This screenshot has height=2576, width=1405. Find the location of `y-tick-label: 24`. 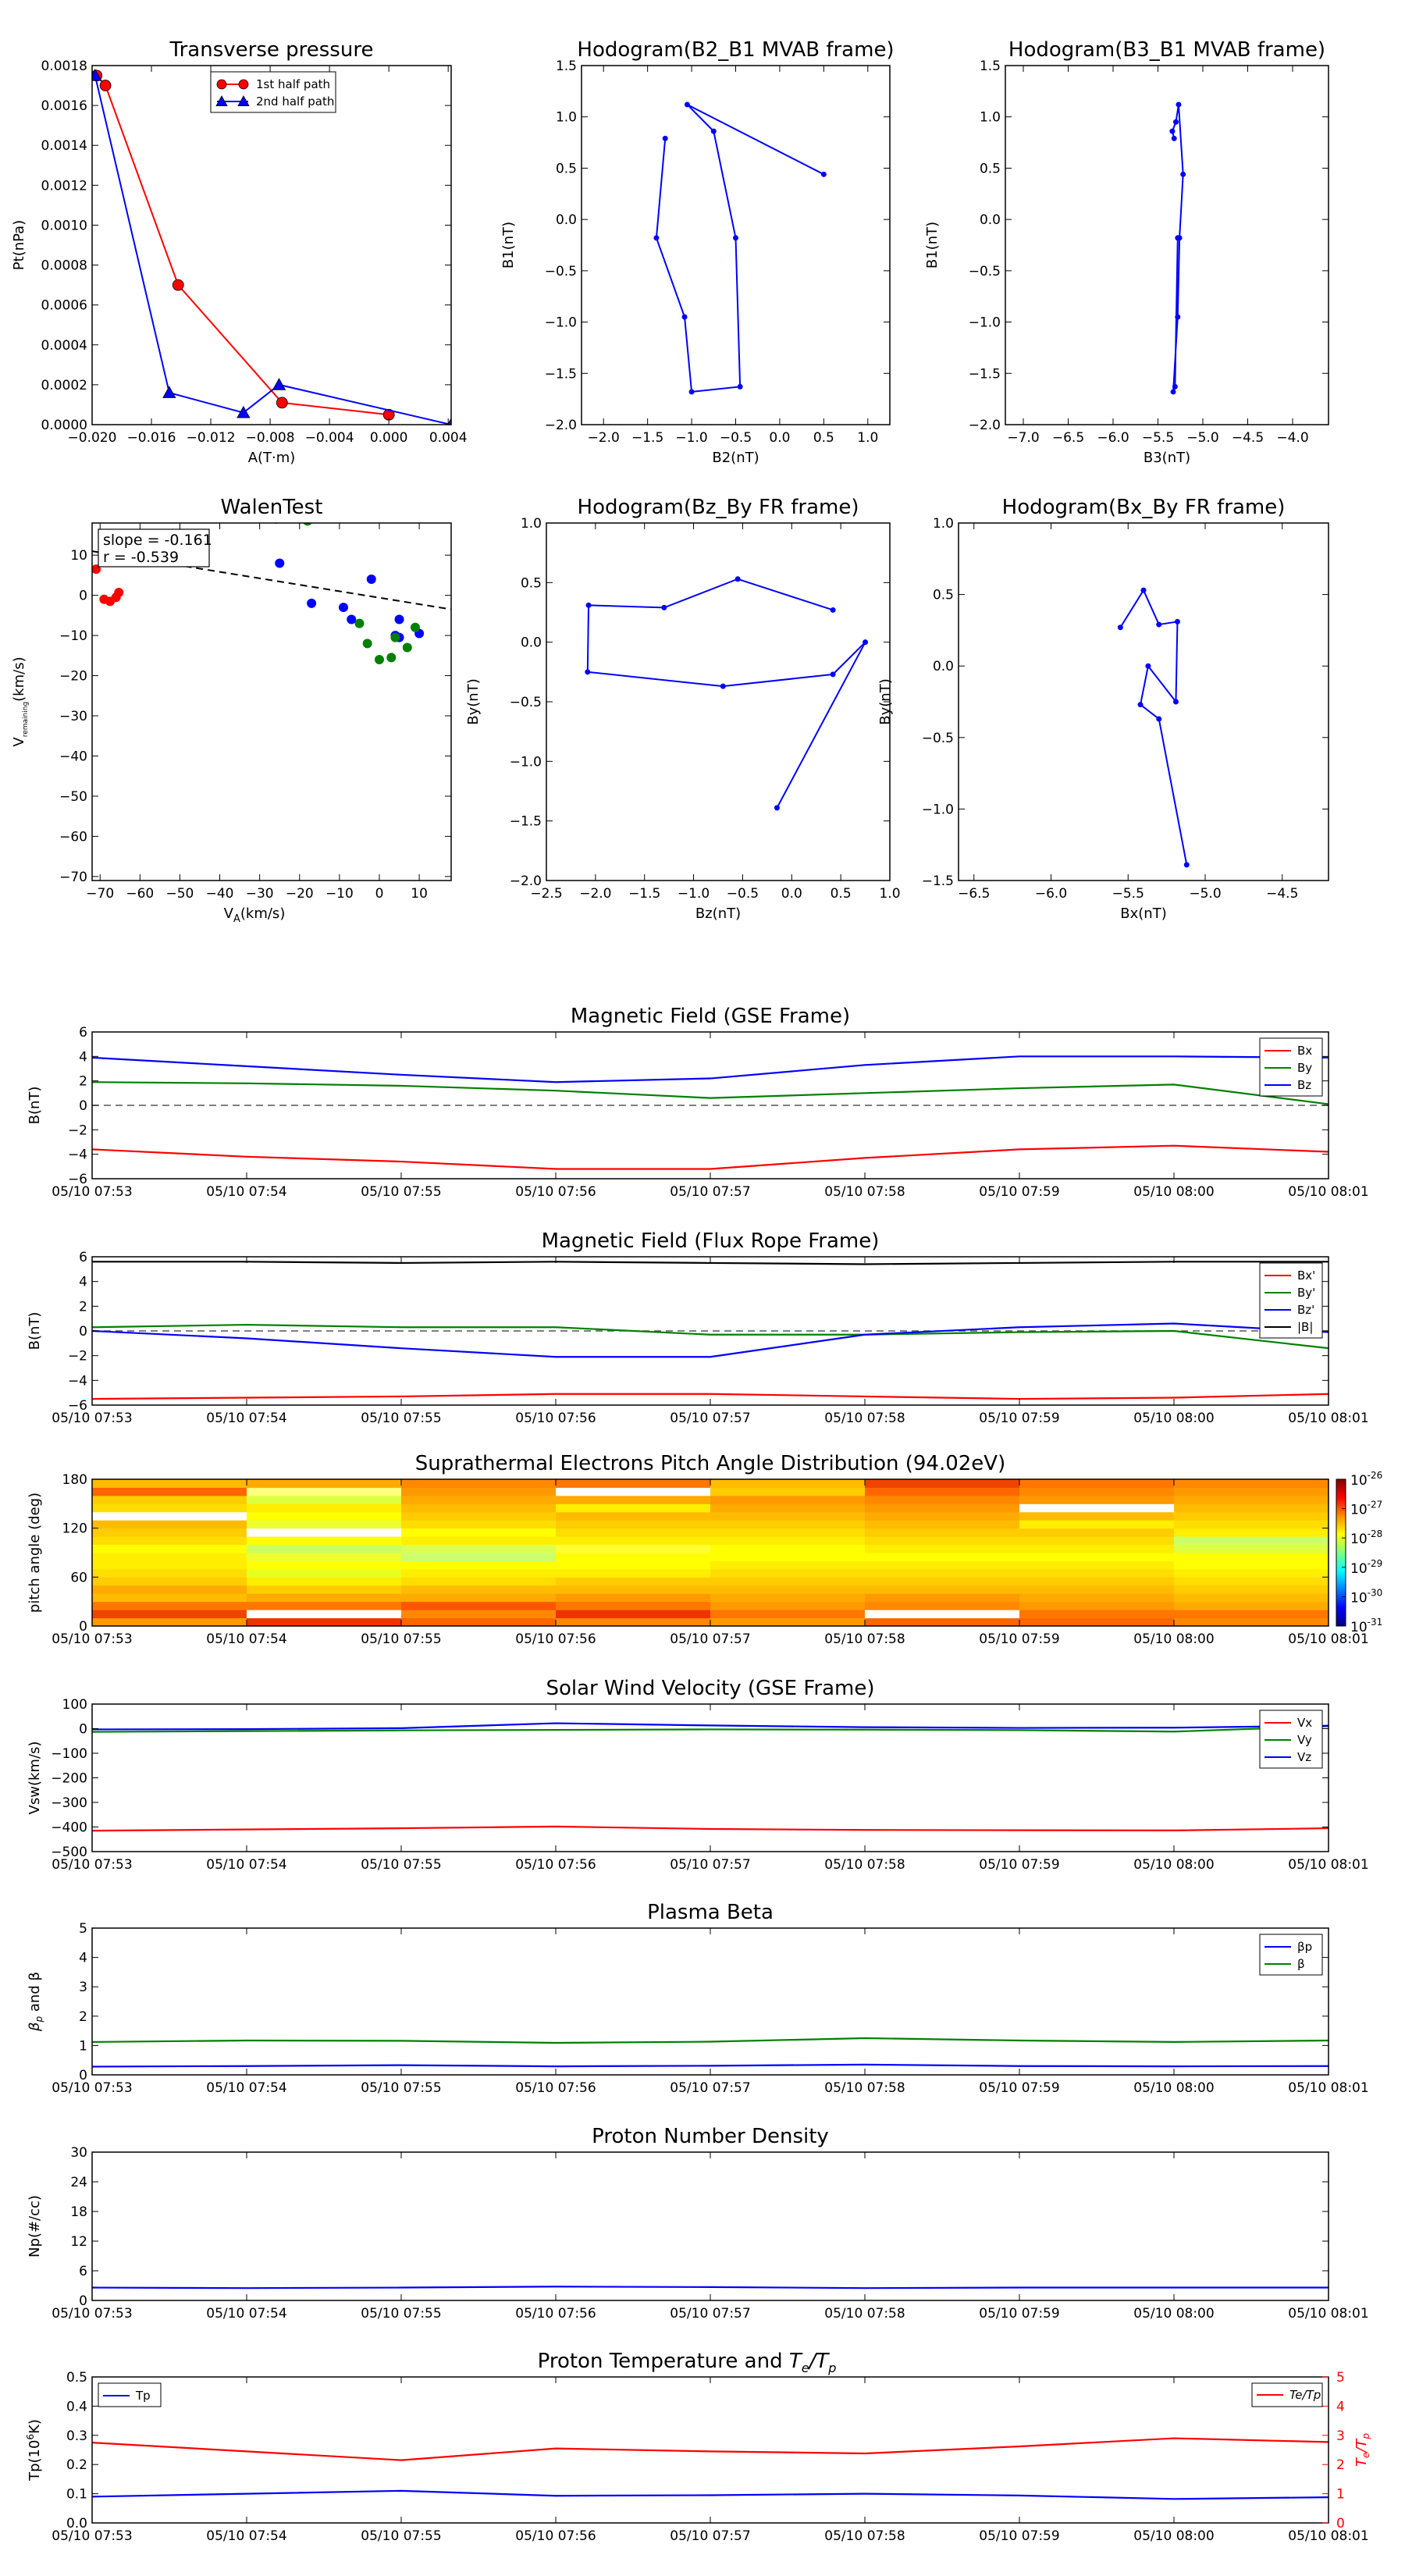

y-tick-label: 24 is located at coordinates (78, 2182).